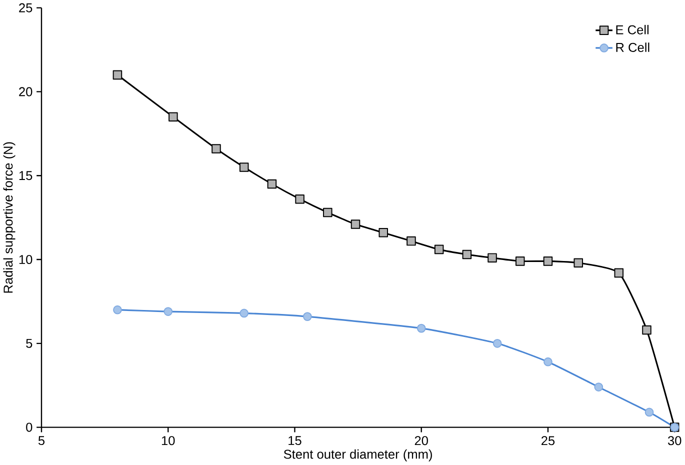 Image resolution: width=685 pixels, height=465 pixels. What do you see at coordinates (25, 8) in the screenshot?
I see `y-tick-label: 25` at bounding box center [25, 8].